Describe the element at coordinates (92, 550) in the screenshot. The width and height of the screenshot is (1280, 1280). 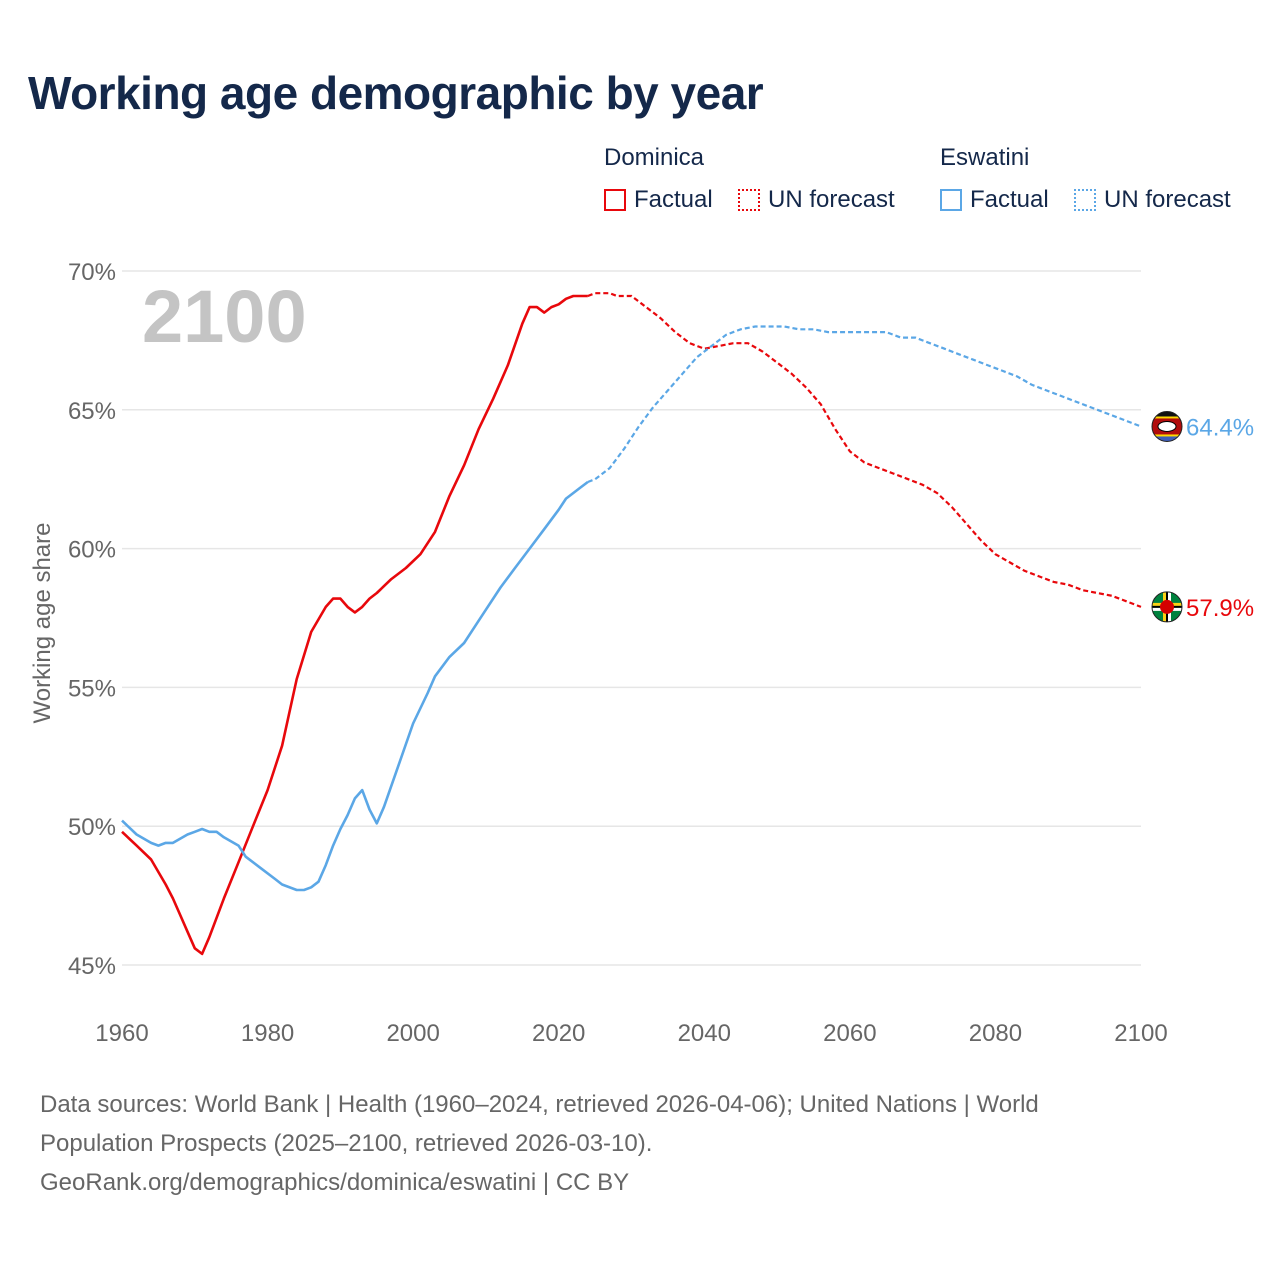
I see `y-tick-label: 60%` at that location.